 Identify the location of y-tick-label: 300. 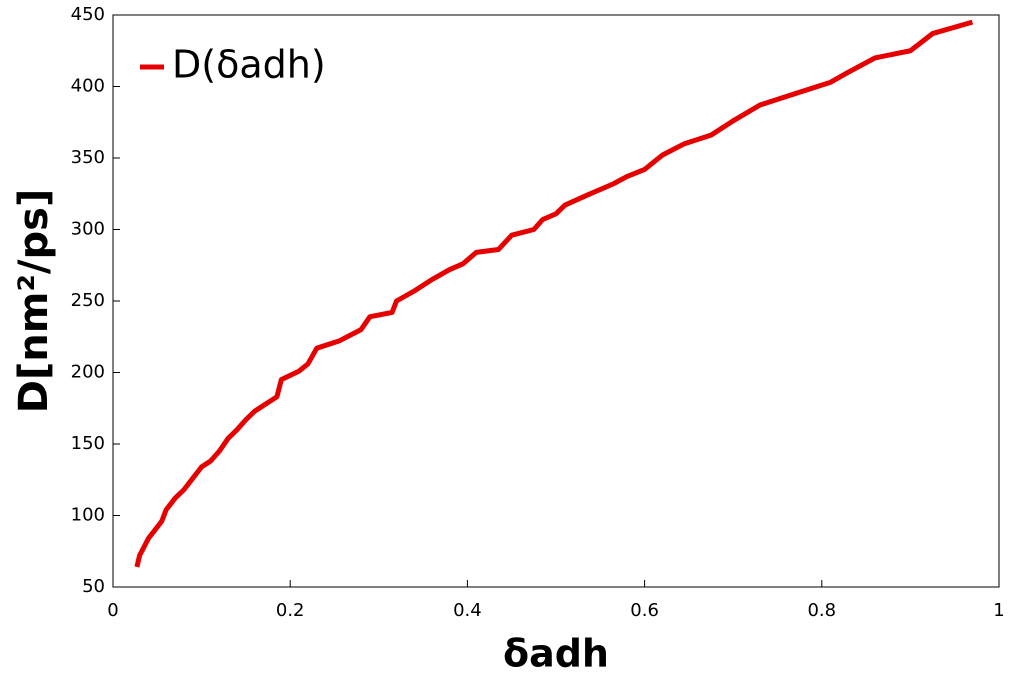
(88, 229).